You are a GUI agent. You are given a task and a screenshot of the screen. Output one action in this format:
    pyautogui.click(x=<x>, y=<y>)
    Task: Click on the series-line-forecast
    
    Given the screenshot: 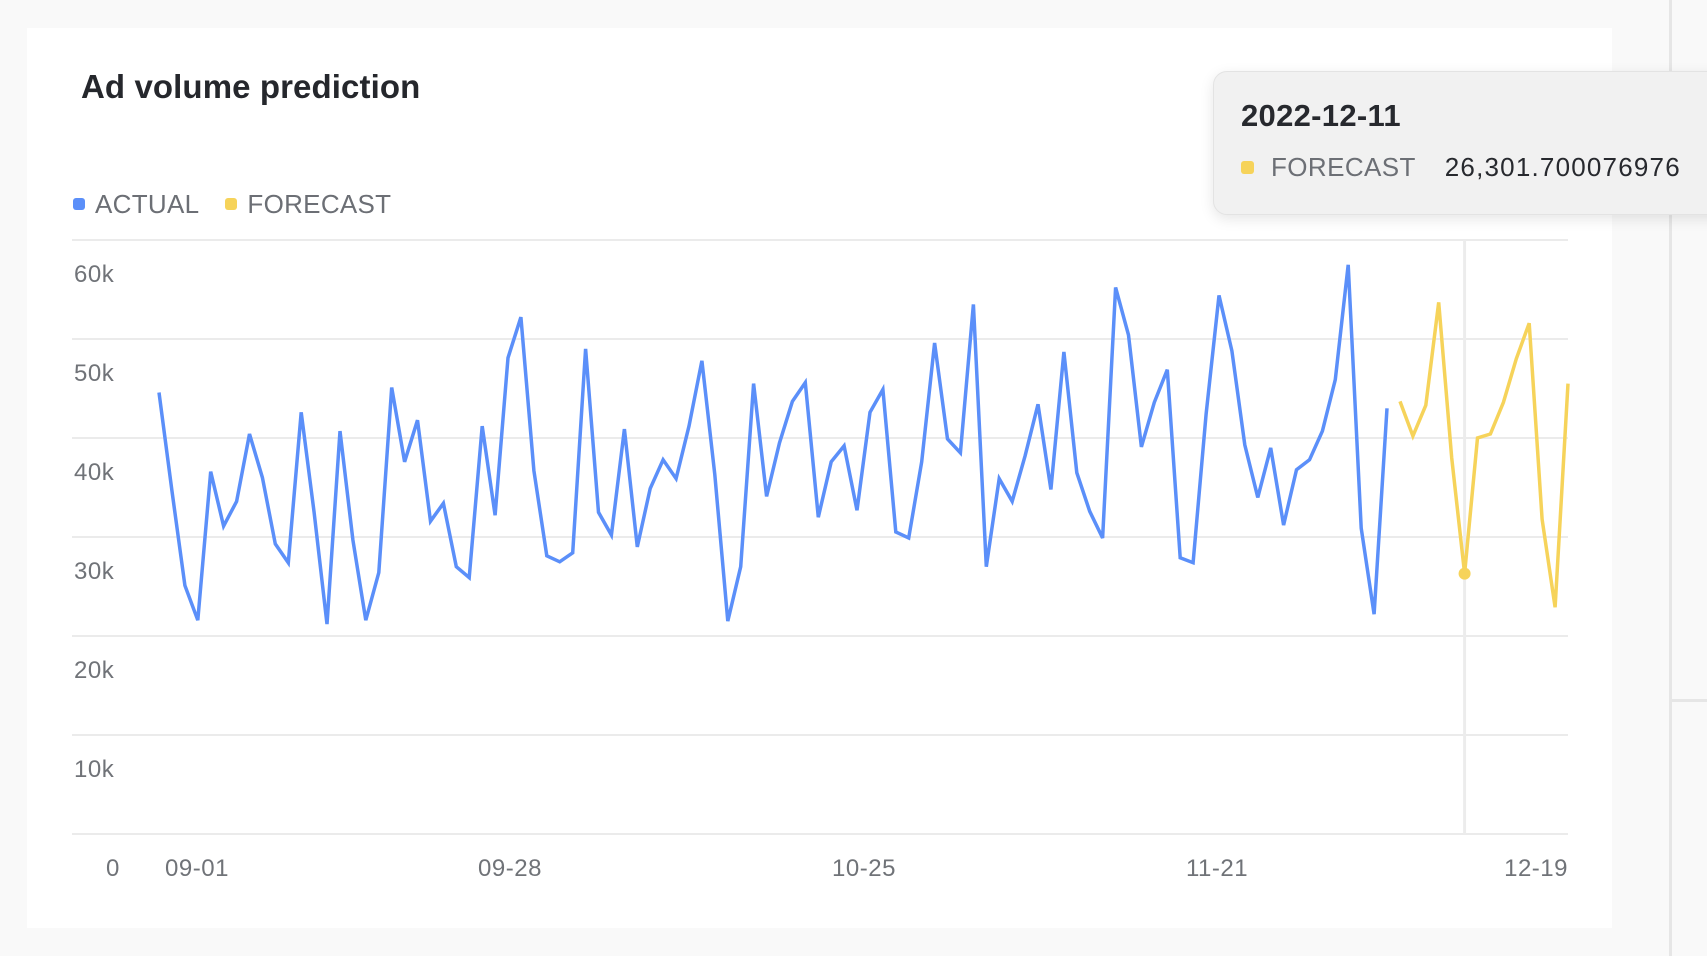 What is the action you would take?
    pyautogui.click(x=1484, y=455)
    